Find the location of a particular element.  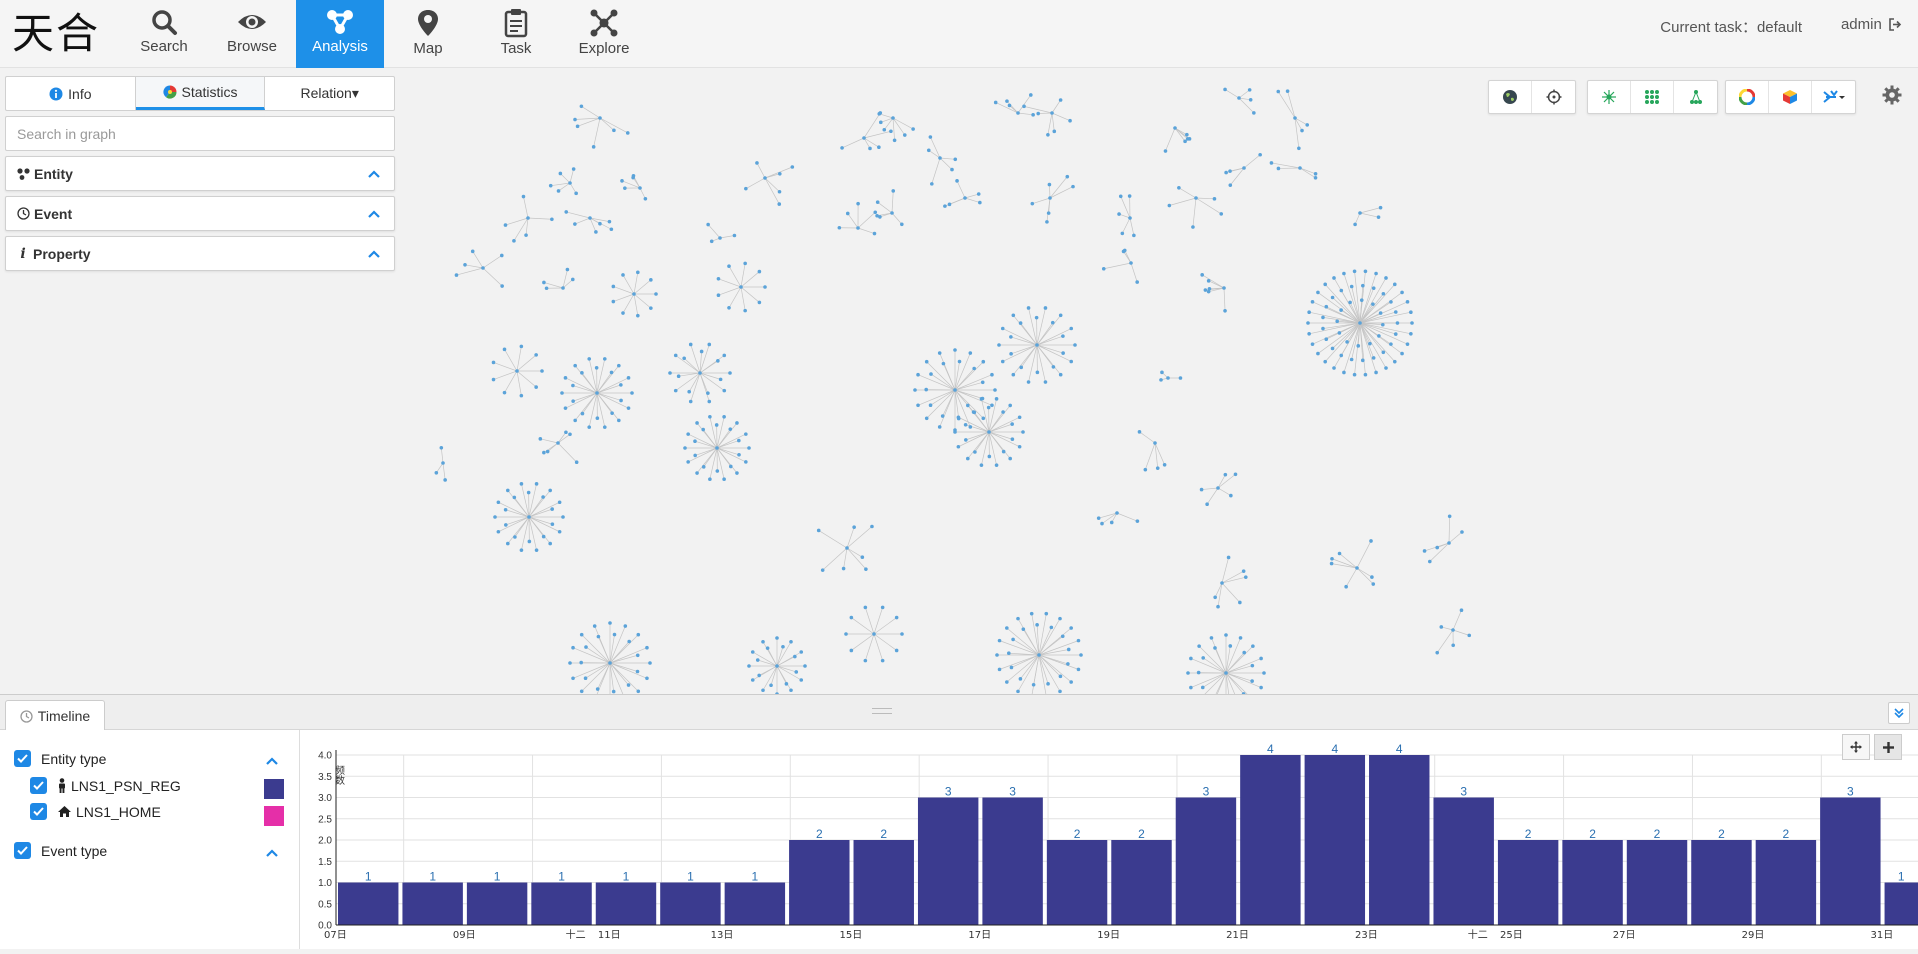

grid-layout-button is located at coordinates (1652, 97).